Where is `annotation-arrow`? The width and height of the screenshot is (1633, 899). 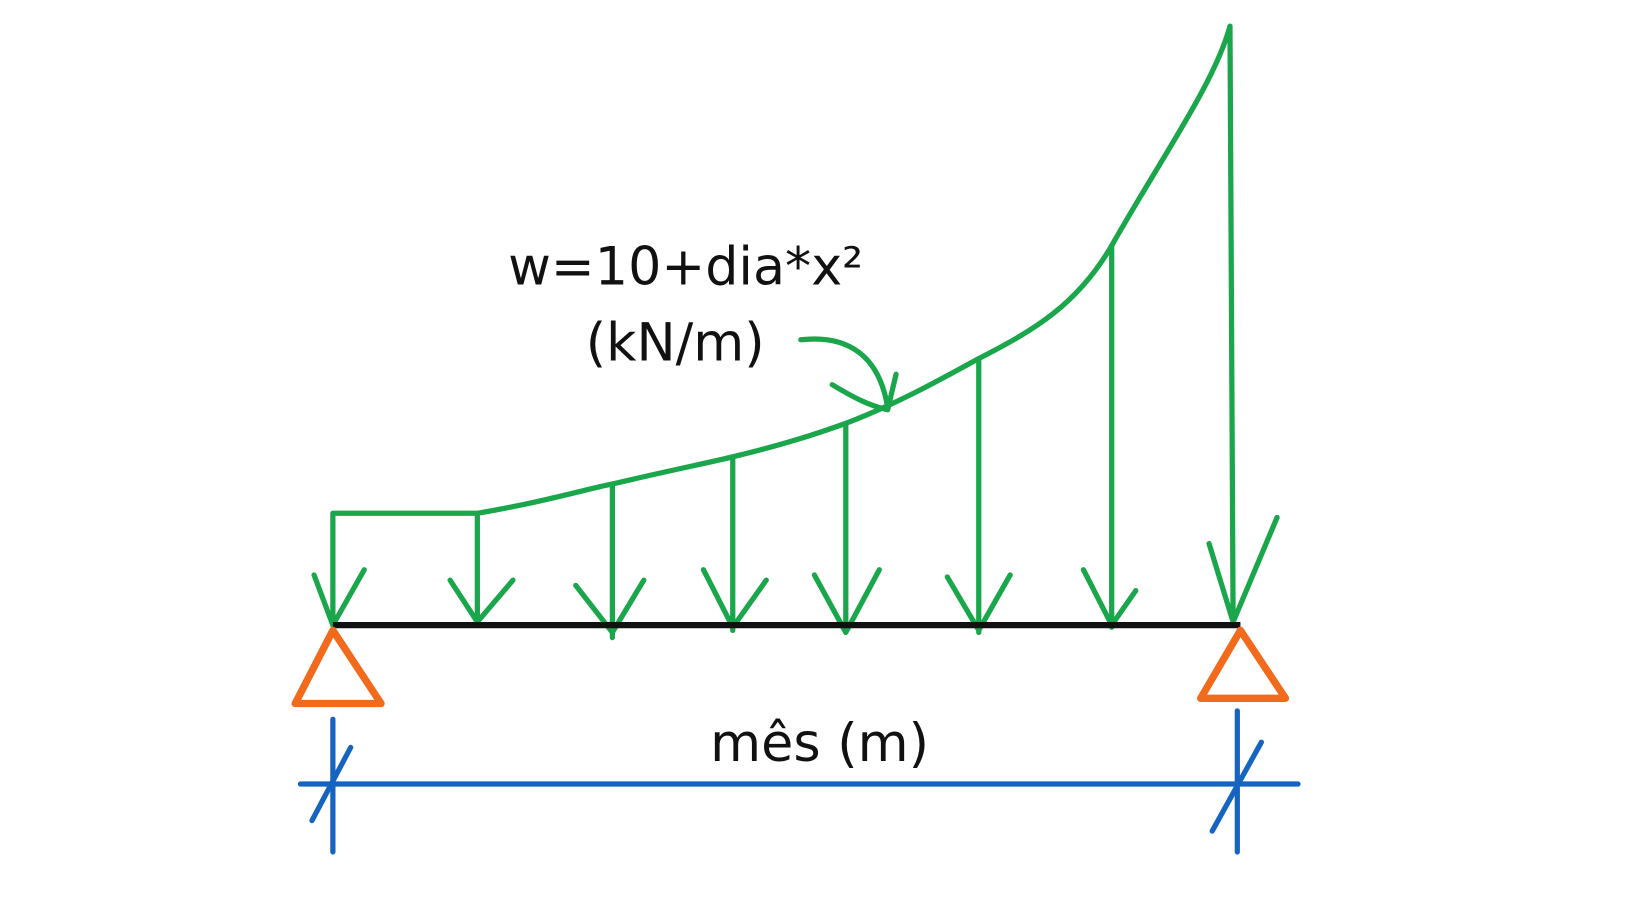 annotation-arrow is located at coordinates (848, 374).